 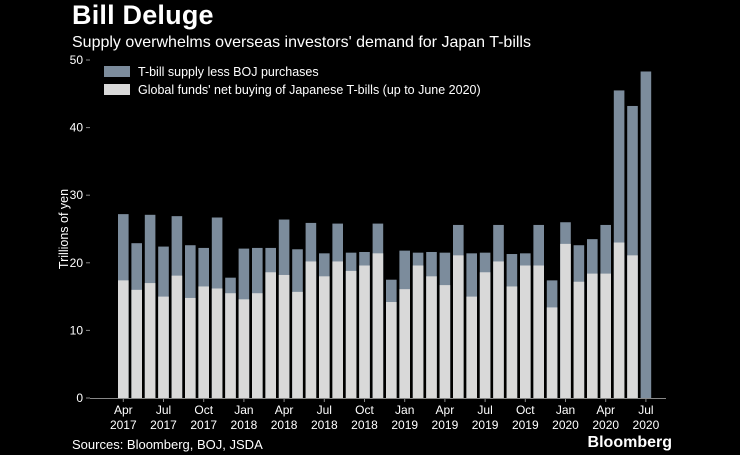 I want to click on y-tick-label: 40, so click(x=77, y=128).